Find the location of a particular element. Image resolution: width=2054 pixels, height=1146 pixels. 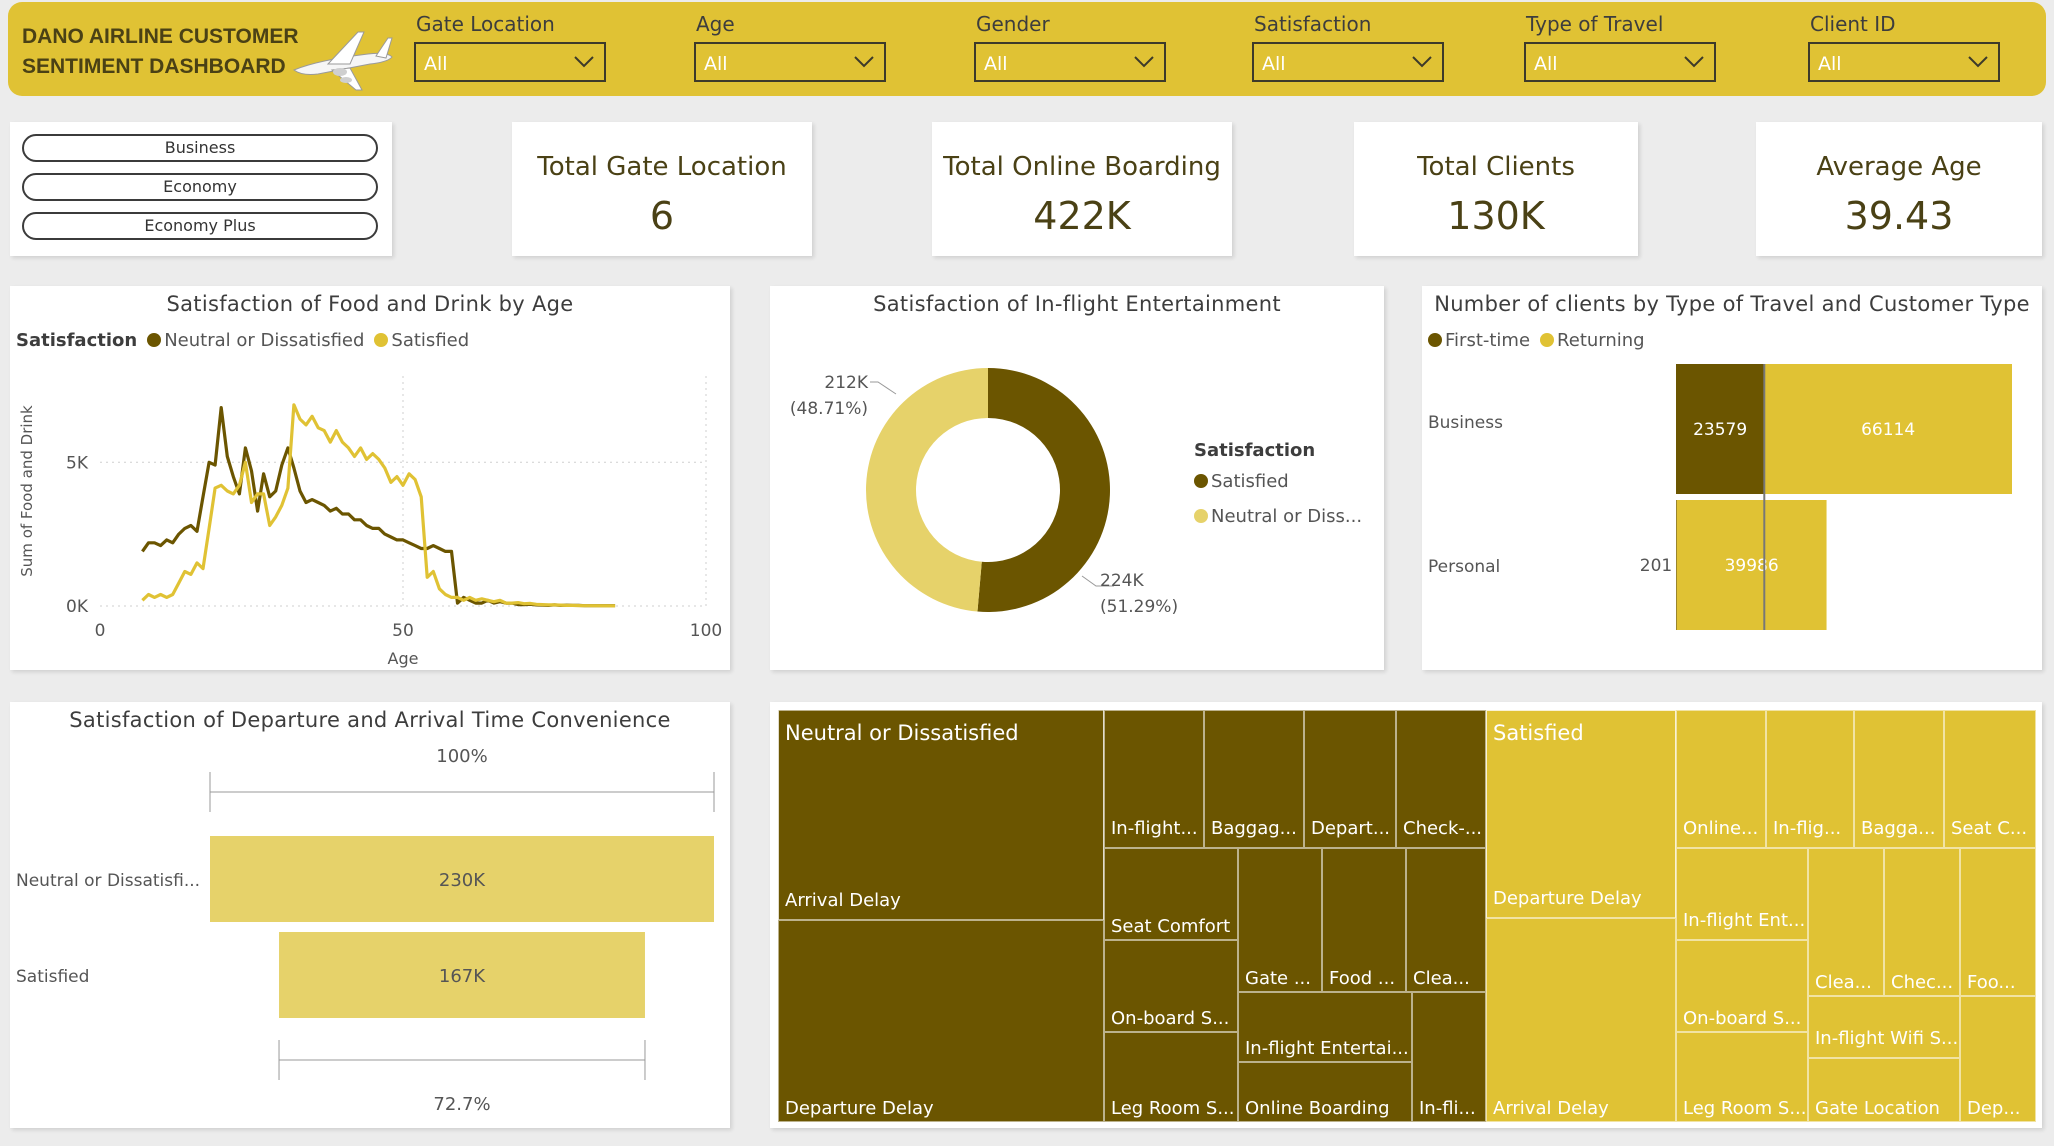

y-tick-label: 0K is located at coordinates (77, 607).